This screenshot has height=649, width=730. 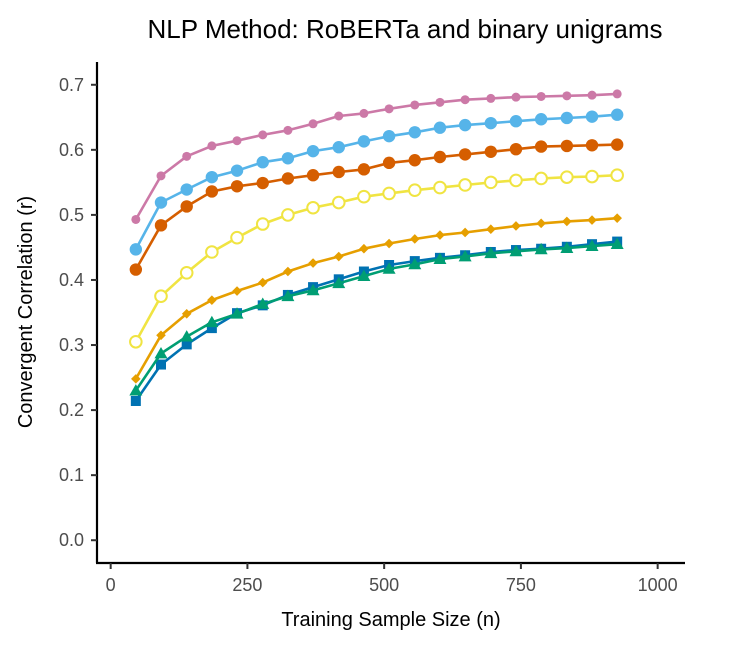 What do you see at coordinates (384, 585) in the screenshot?
I see `x-tick-label: 500` at bounding box center [384, 585].